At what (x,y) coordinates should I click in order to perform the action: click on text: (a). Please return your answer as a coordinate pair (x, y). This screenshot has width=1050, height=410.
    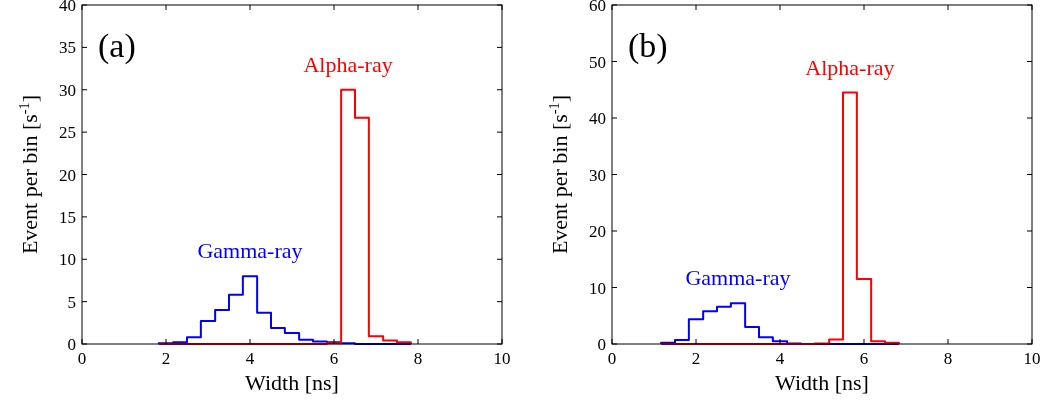
    Looking at the image, I should click on (117, 46).